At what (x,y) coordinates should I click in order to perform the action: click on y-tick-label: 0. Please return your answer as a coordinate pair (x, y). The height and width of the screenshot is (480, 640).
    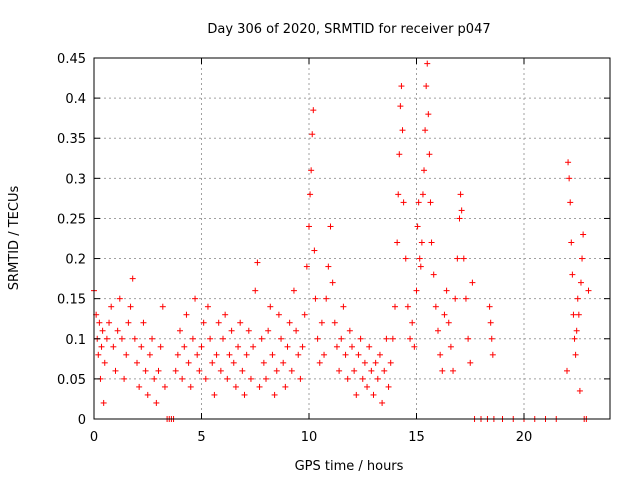
    Looking at the image, I should click on (82, 420).